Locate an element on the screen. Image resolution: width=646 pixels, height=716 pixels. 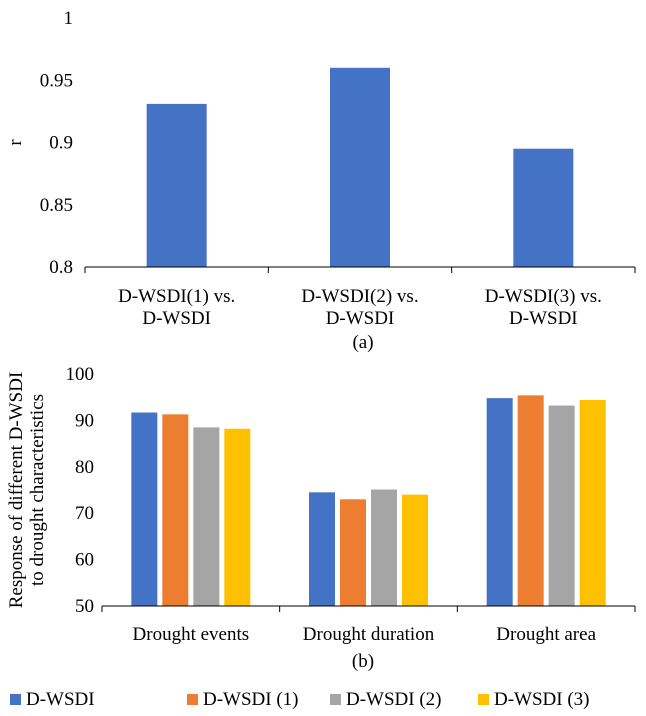
legend-label-3: D-WSDI (2) is located at coordinates (394, 699).